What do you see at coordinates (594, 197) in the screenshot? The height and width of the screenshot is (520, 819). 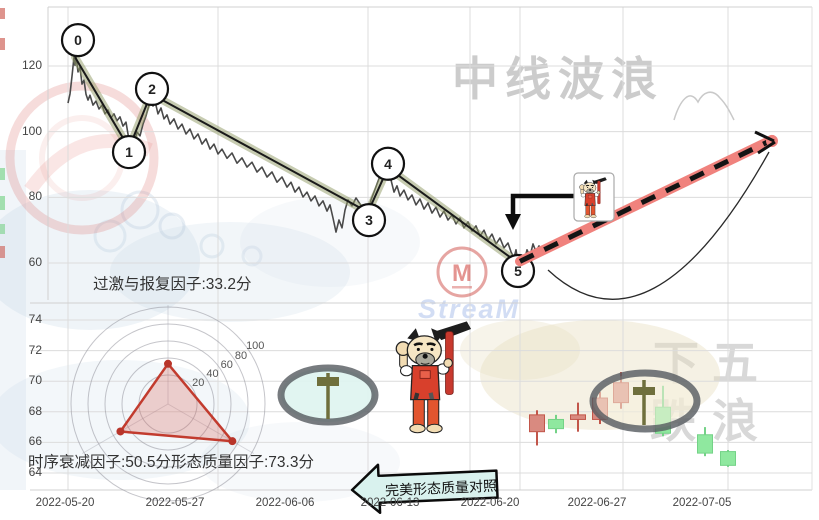 I see `mini-dog-card` at bounding box center [594, 197].